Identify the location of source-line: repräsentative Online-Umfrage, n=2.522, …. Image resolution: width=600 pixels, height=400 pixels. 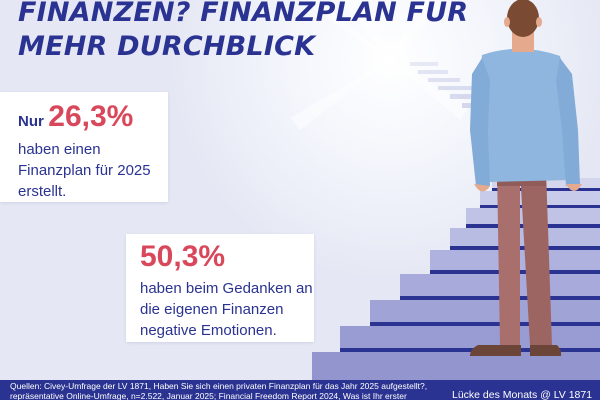
(208, 395).